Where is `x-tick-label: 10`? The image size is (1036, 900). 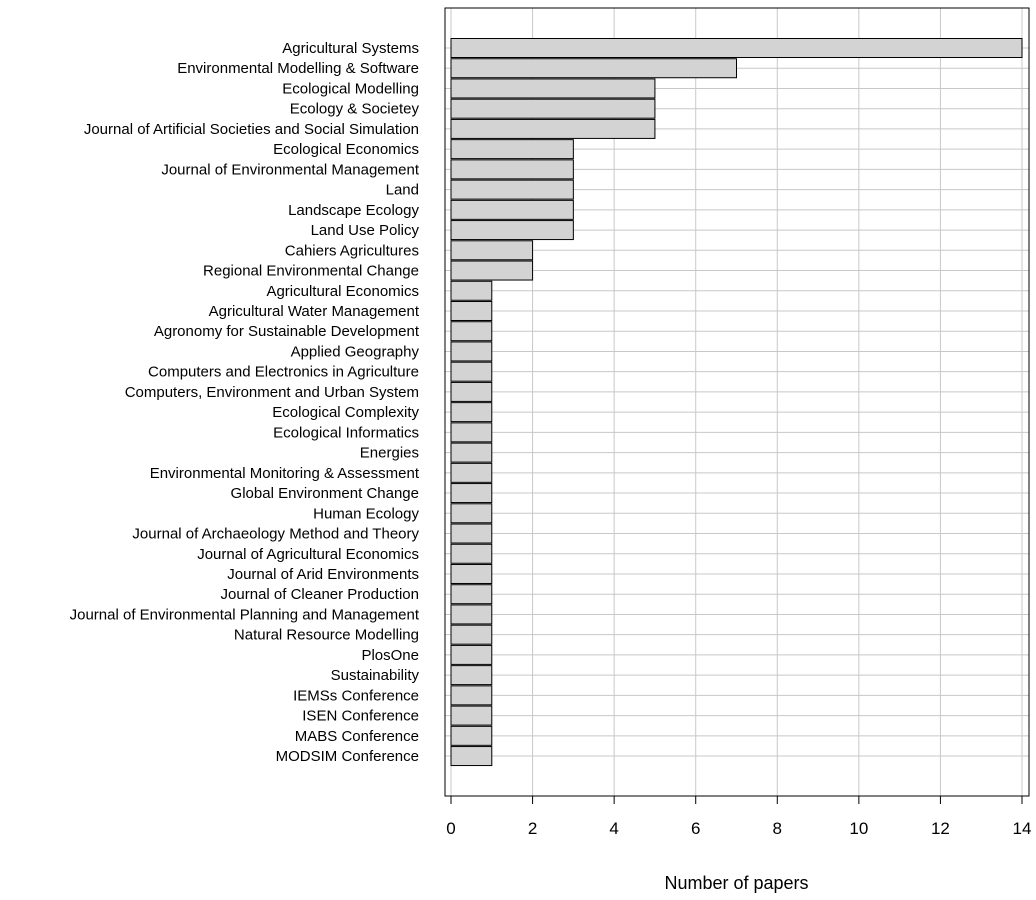 x-tick-label: 10 is located at coordinates (858, 828).